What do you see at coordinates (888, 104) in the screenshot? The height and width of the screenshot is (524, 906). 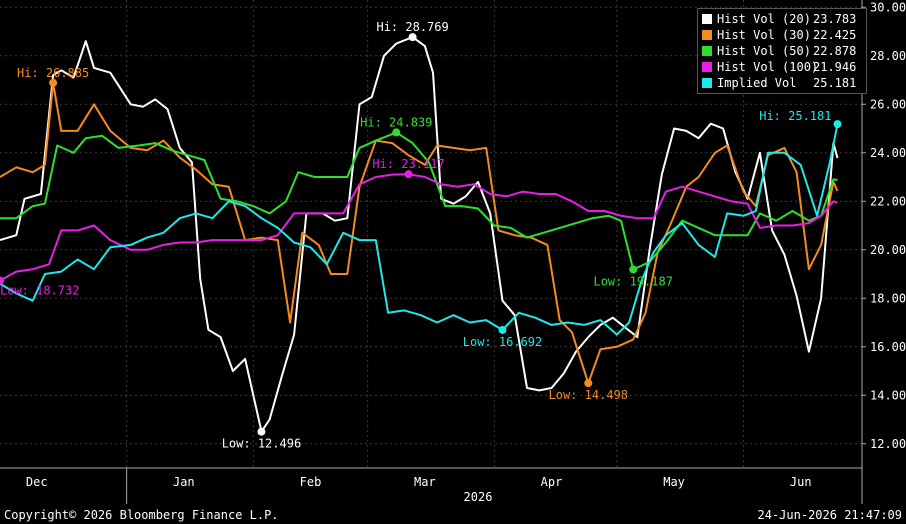 I see `y-tick-label: 26.00` at bounding box center [888, 104].